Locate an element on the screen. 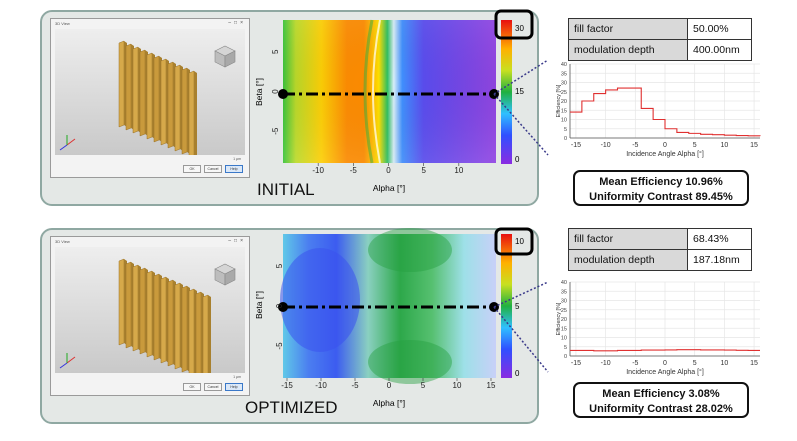 Image resolution: width=797 pixels, height=441 pixels. heatmap-xtick: 15 is located at coordinates (491, 385).